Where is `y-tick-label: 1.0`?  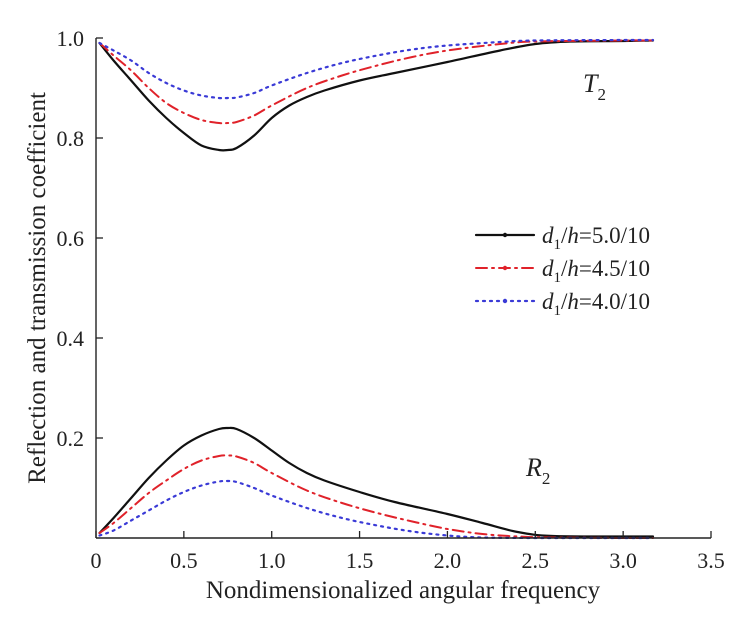 y-tick-label: 1.0 is located at coordinates (71, 38).